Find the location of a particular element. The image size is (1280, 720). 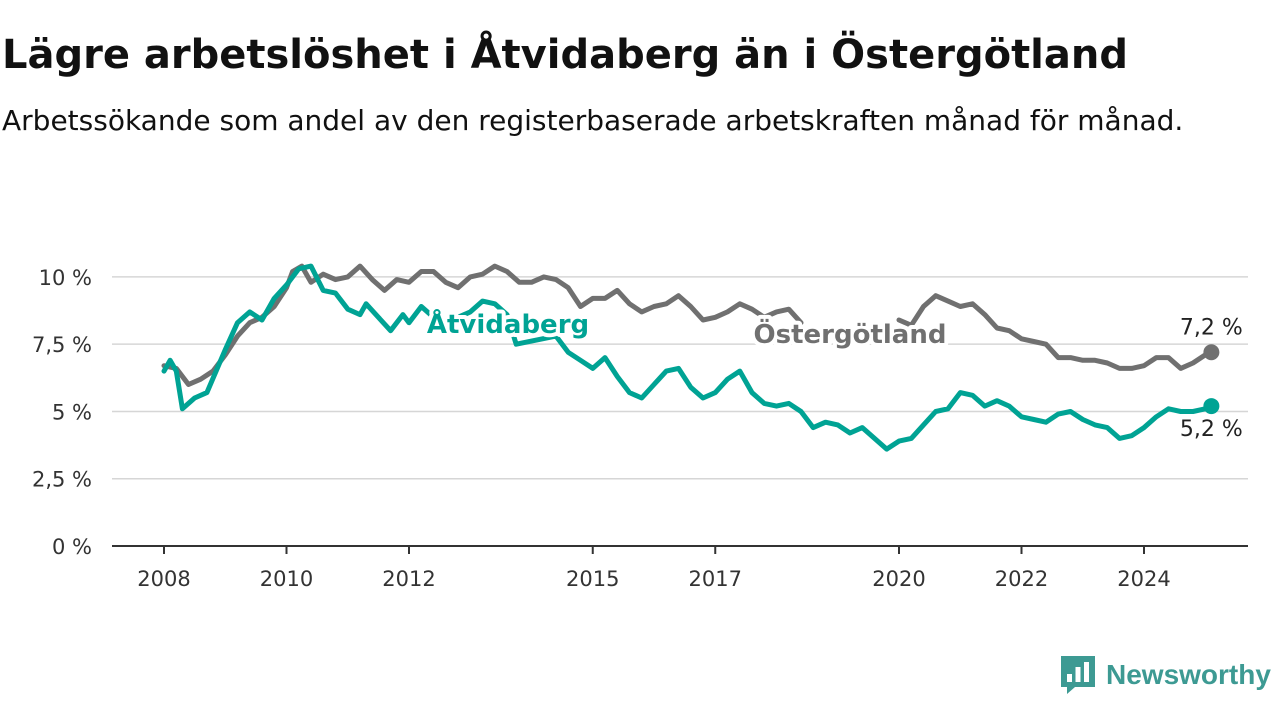

end-value-label-1: 5,2 % is located at coordinates (1211, 429).